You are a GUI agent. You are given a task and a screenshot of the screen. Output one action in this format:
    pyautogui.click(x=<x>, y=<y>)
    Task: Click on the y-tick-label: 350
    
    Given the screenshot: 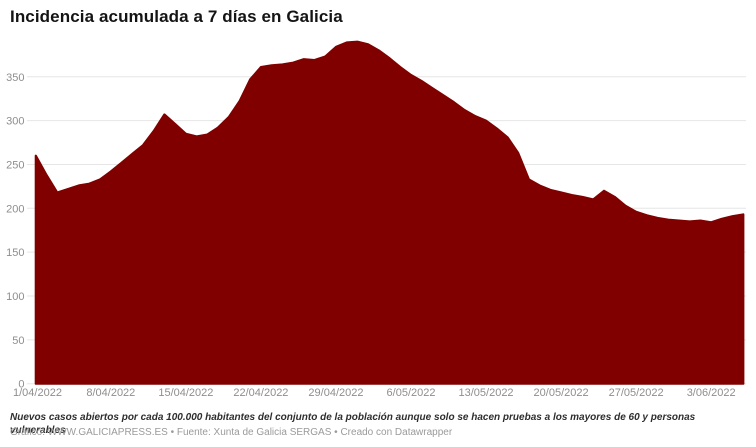 What is the action you would take?
    pyautogui.click(x=15, y=78)
    